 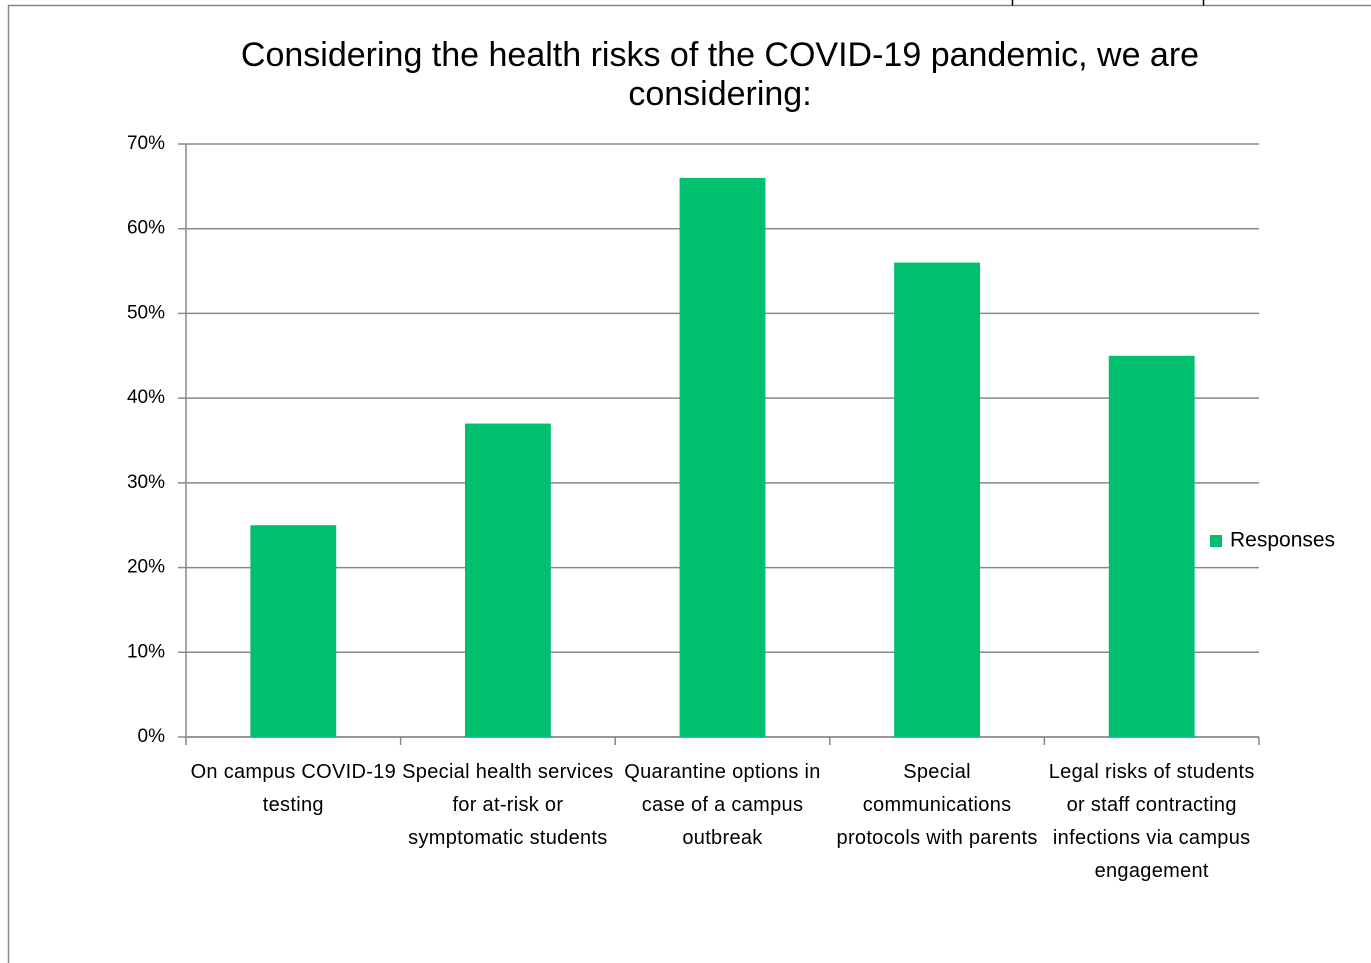 I want to click on y-tick-label: 40%, so click(x=146, y=397).